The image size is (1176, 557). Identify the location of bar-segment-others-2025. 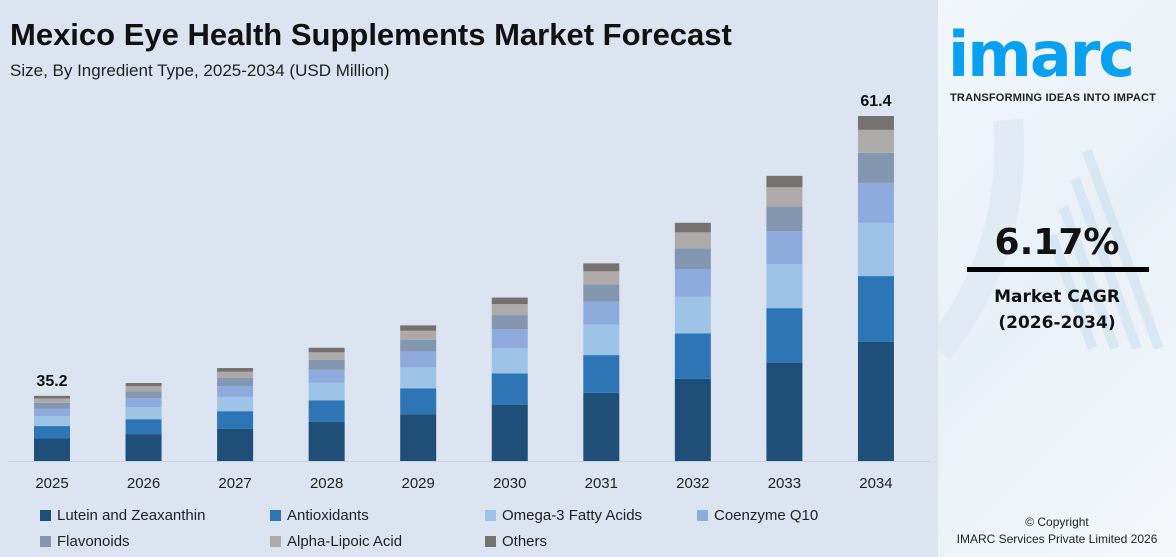
(52, 397).